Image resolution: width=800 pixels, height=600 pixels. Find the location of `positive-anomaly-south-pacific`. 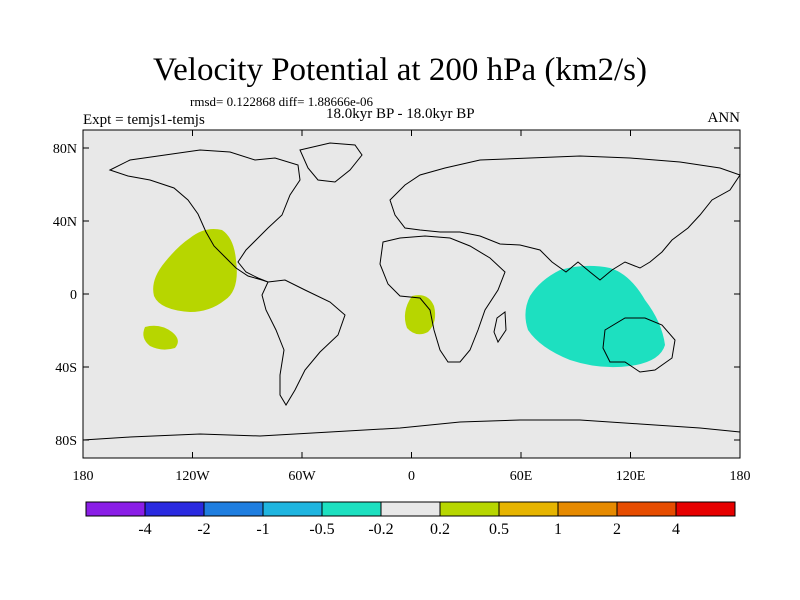

positive-anomaly-south-pacific is located at coordinates (160, 337).